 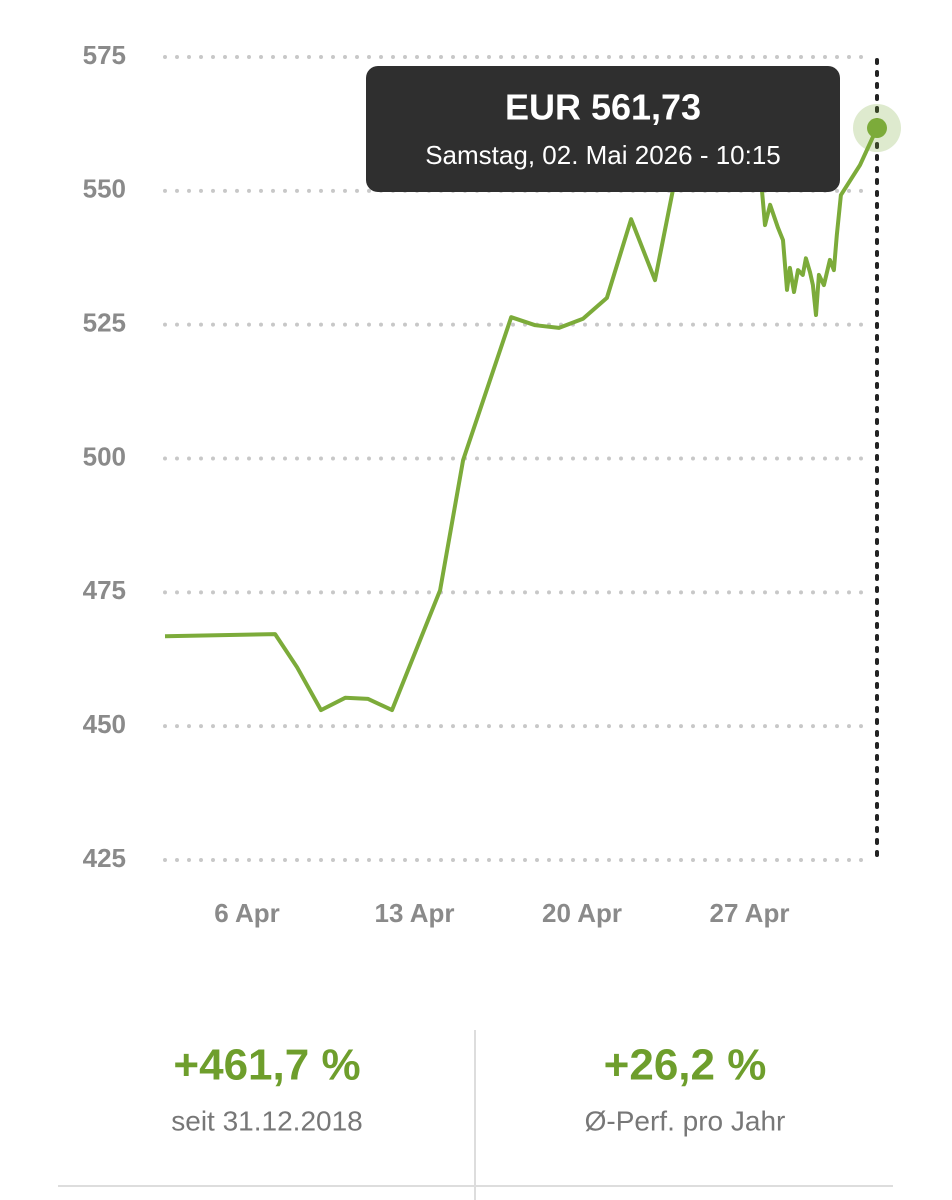 What do you see at coordinates (267, 1120) in the screenshot?
I see `stat-label: seit 31.12.2018` at bounding box center [267, 1120].